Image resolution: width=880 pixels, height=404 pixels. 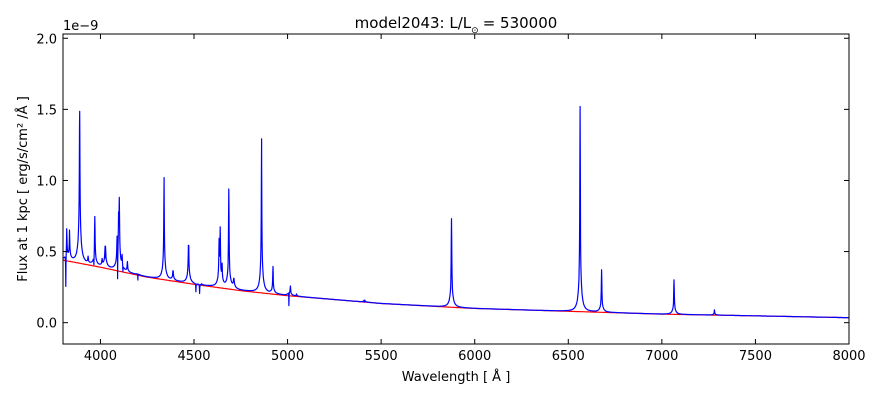 What do you see at coordinates (80, 26) in the screenshot?
I see `y-offset-text: 1e−9` at bounding box center [80, 26].